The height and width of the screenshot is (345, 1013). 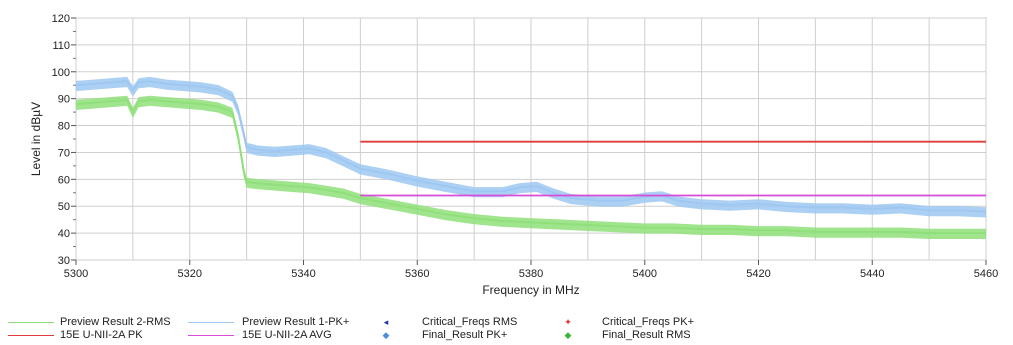 I want to click on y-tick-label: 90, so click(x=64, y=100).